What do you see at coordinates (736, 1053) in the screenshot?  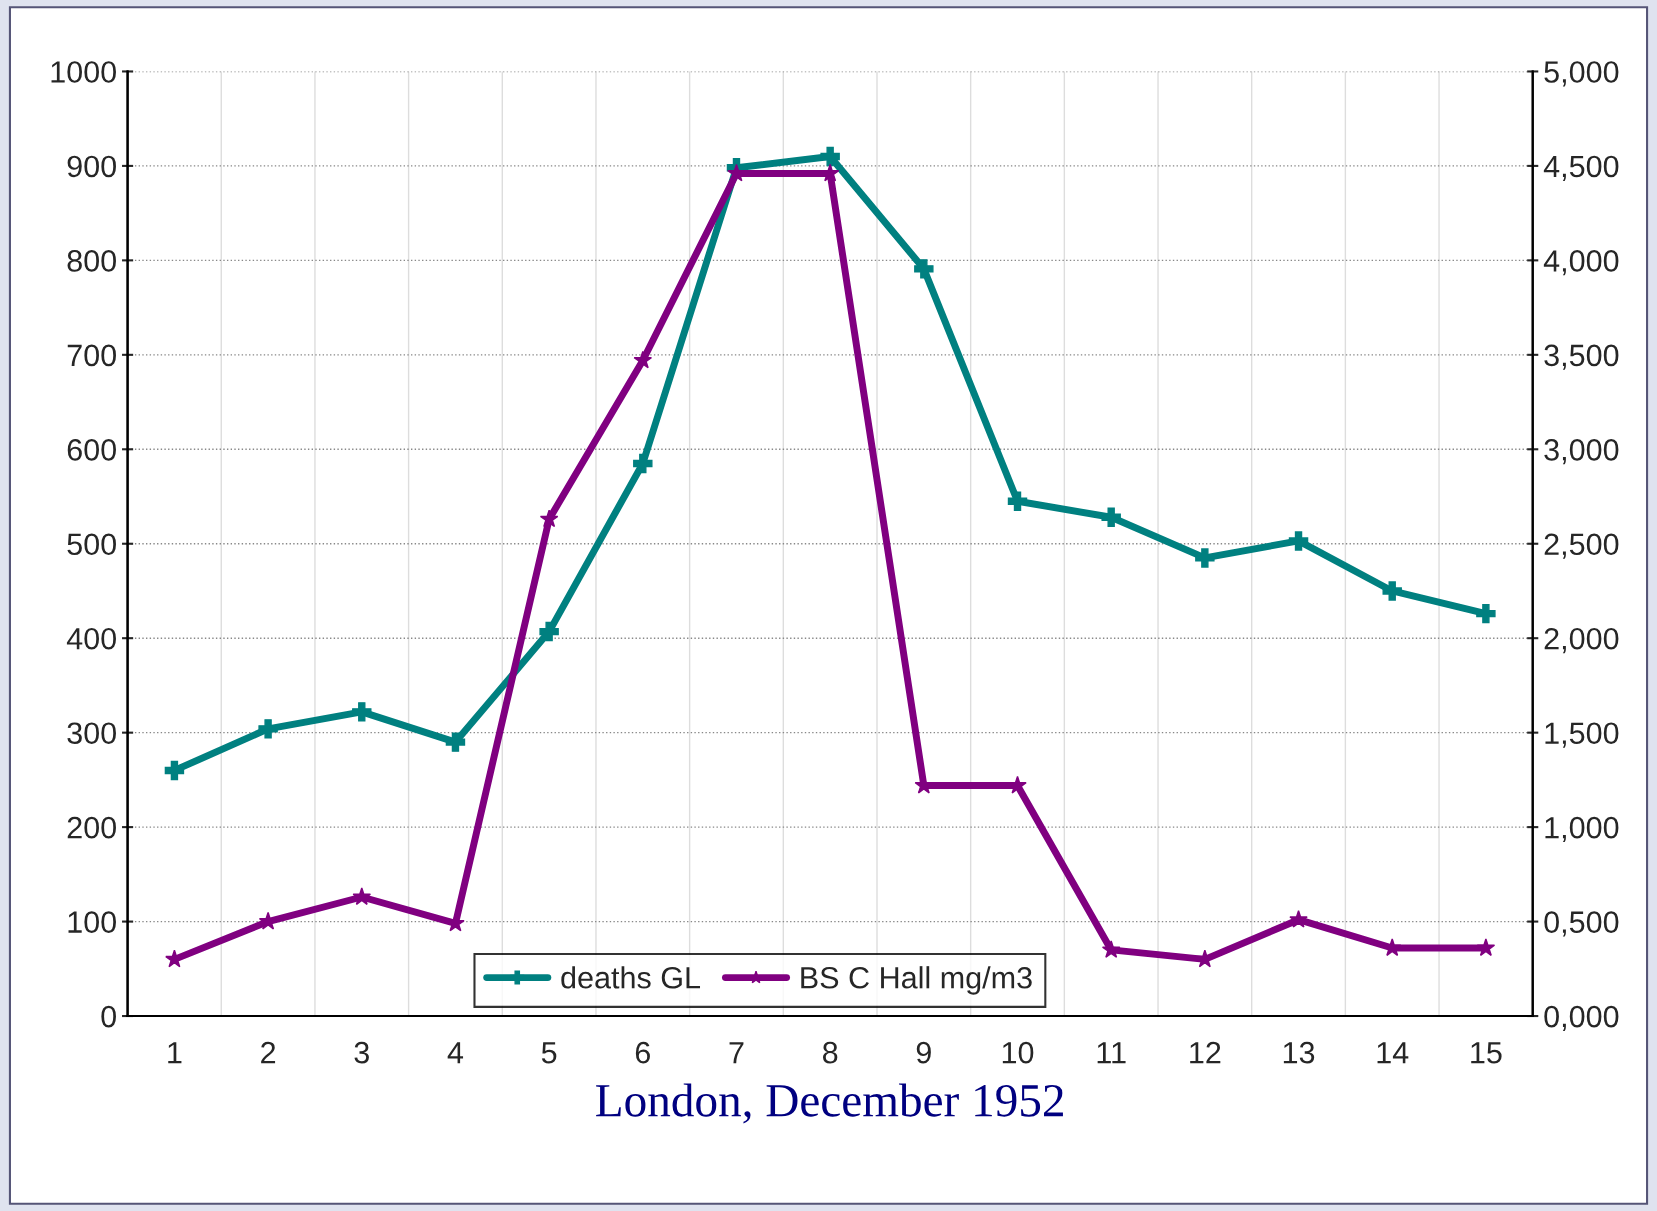 I see `x-tick-label: 7` at bounding box center [736, 1053].